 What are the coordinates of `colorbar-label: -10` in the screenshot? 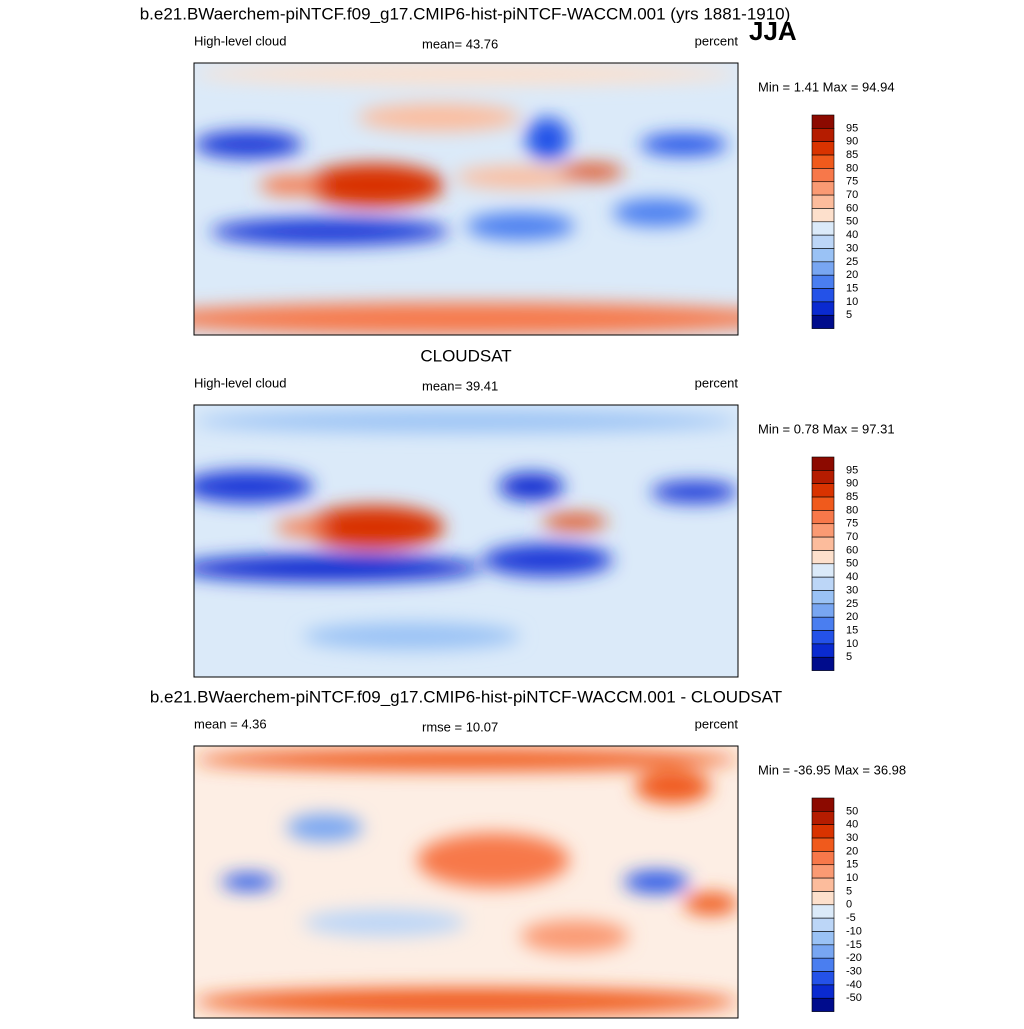 It's located at (854, 931).